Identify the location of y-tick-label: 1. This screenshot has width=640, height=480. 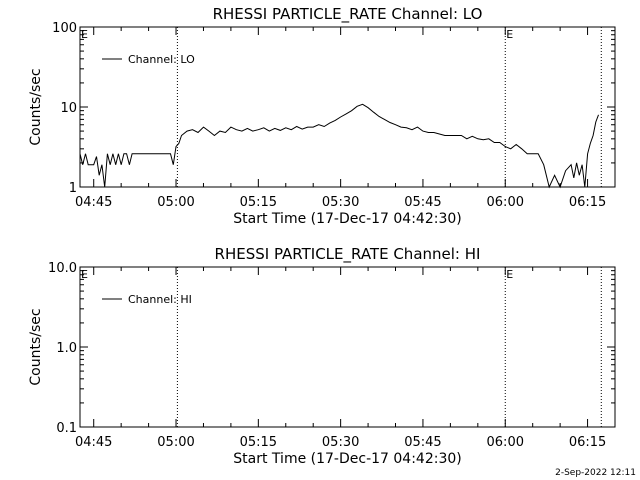
(73, 188).